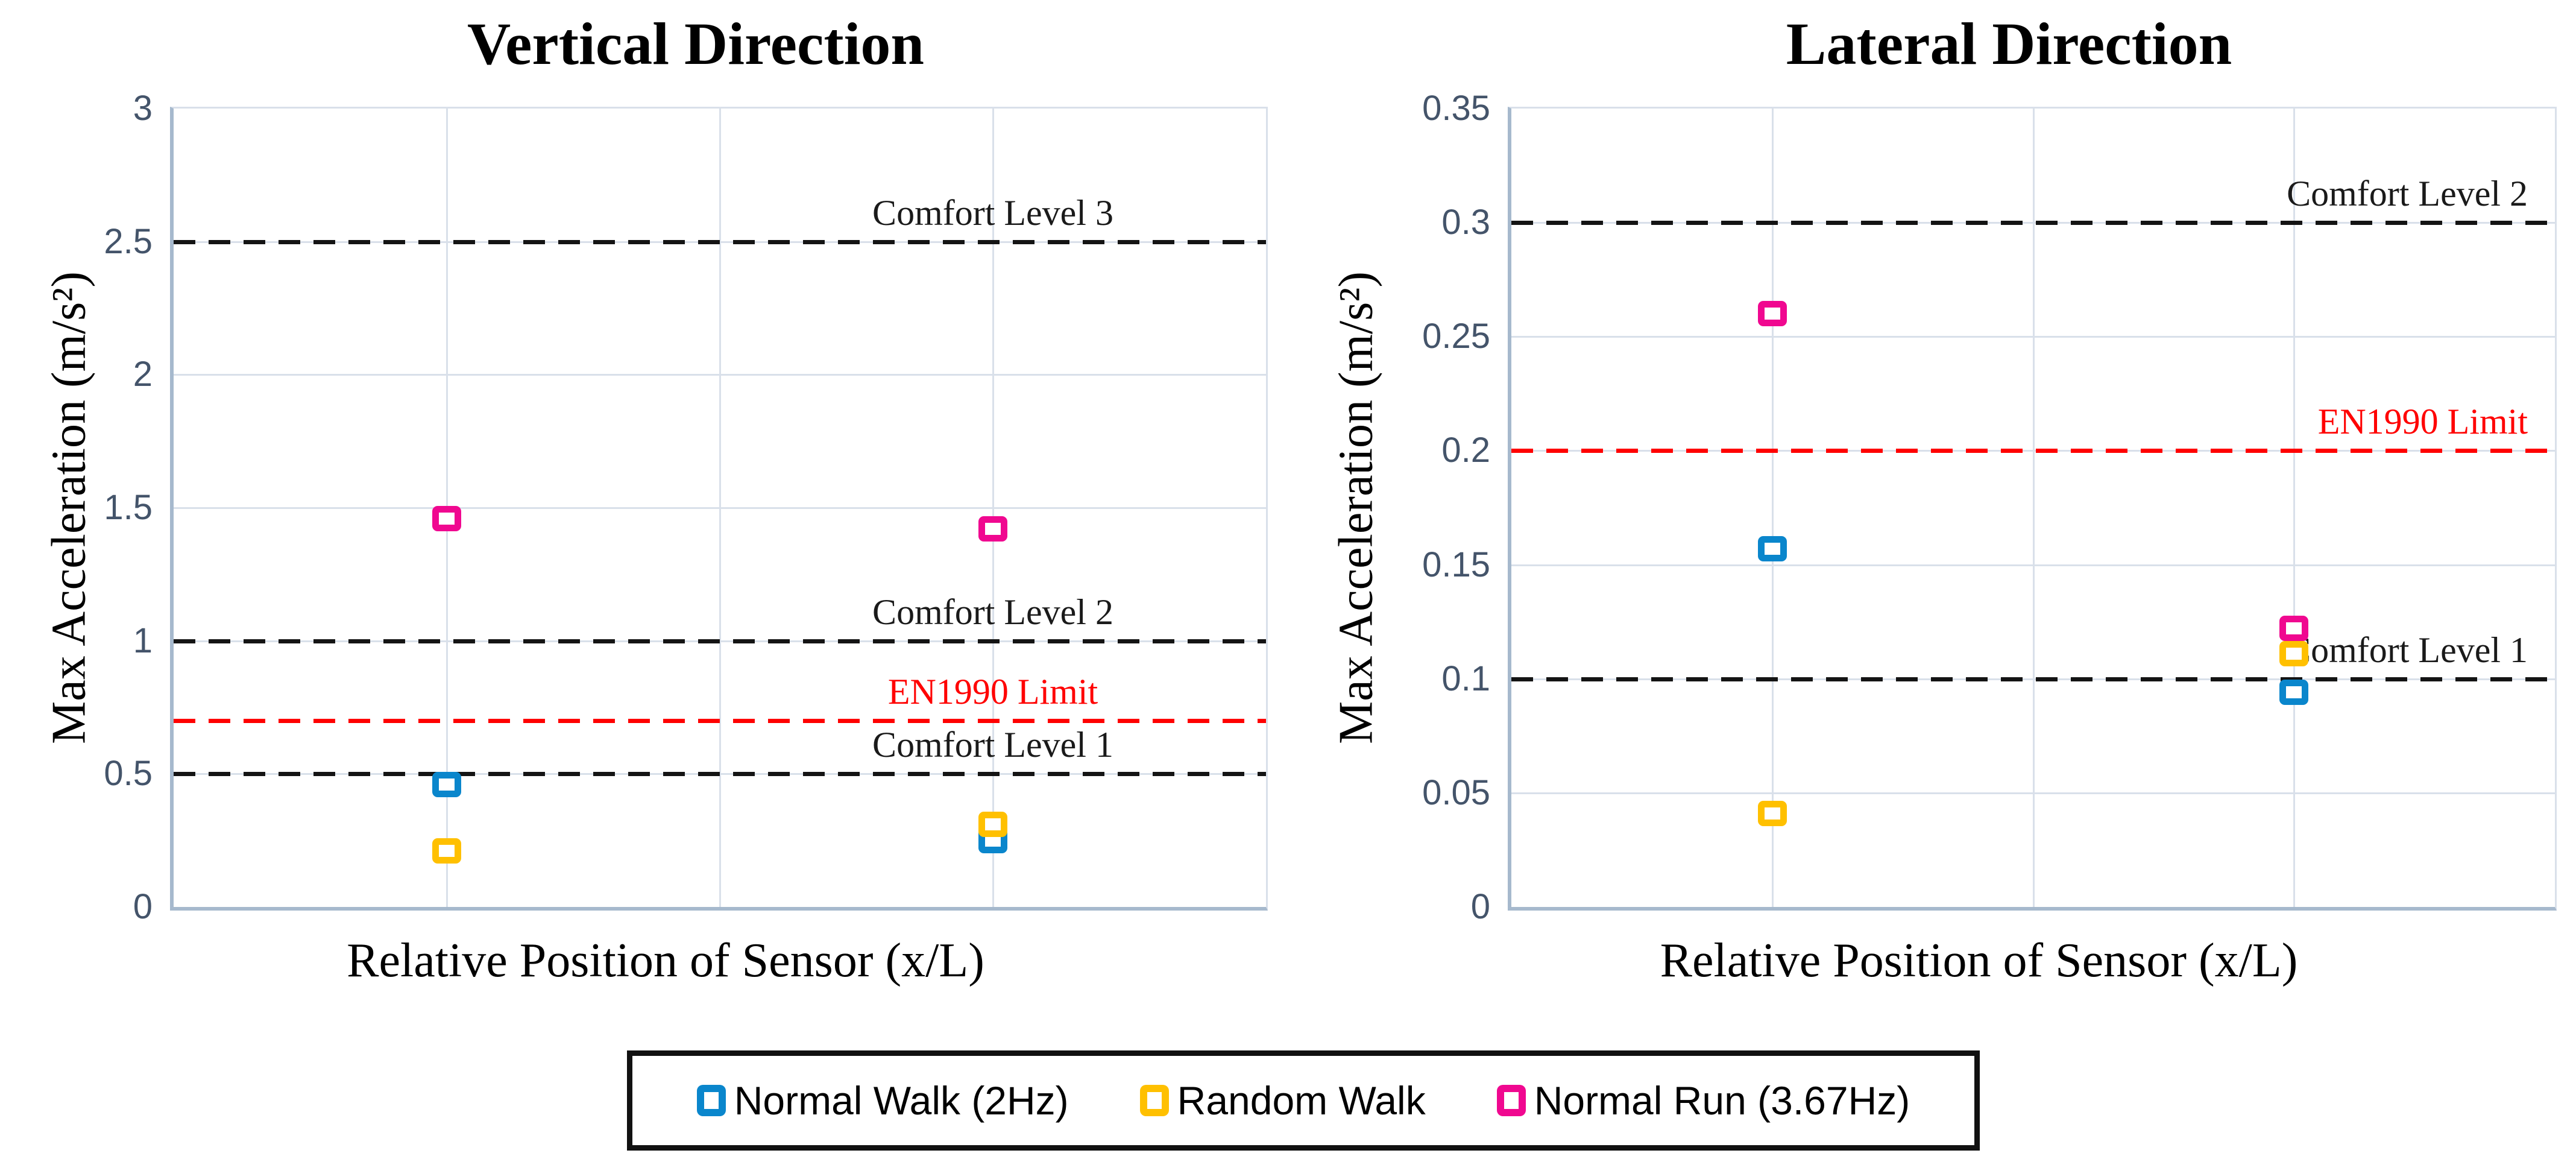  Describe the element at coordinates (665, 960) in the screenshot. I see `x-axis-title-vertical: Relative Position of Sensor (x/L)` at that location.